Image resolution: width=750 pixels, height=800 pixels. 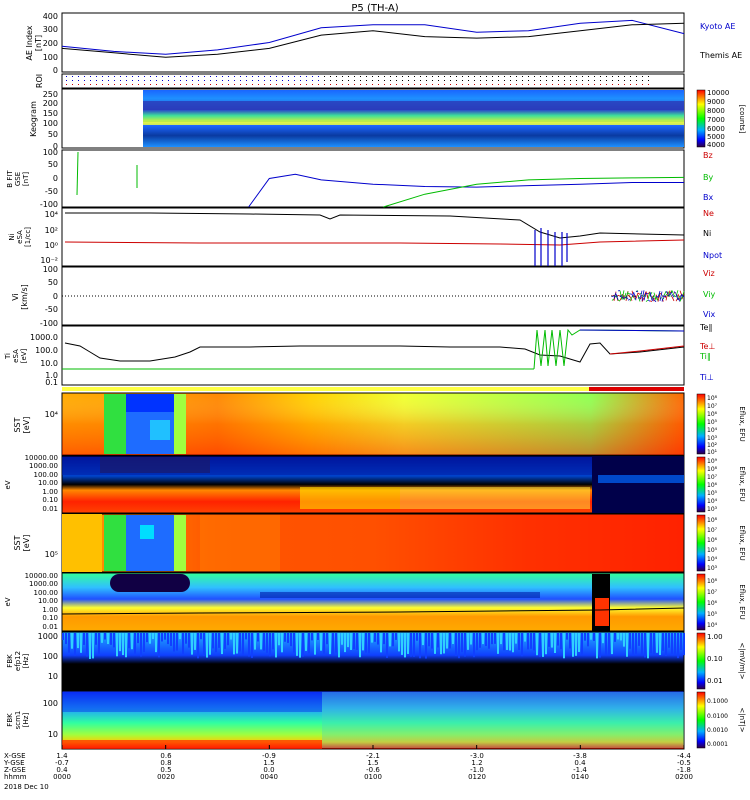 What do you see at coordinates (26, 787) in the screenshot?
I see `x-date: 2018 Dec 10` at bounding box center [26, 787].